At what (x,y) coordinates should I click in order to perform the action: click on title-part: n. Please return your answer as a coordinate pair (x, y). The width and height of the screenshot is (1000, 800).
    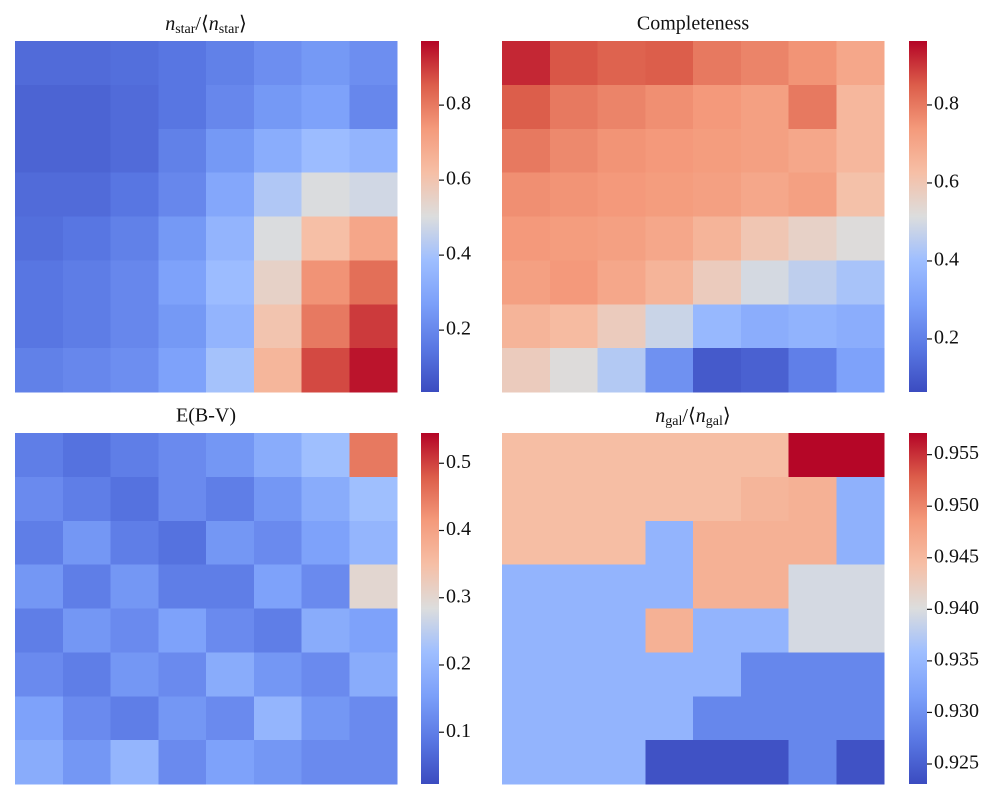
    Looking at the image, I should click on (660, 416).